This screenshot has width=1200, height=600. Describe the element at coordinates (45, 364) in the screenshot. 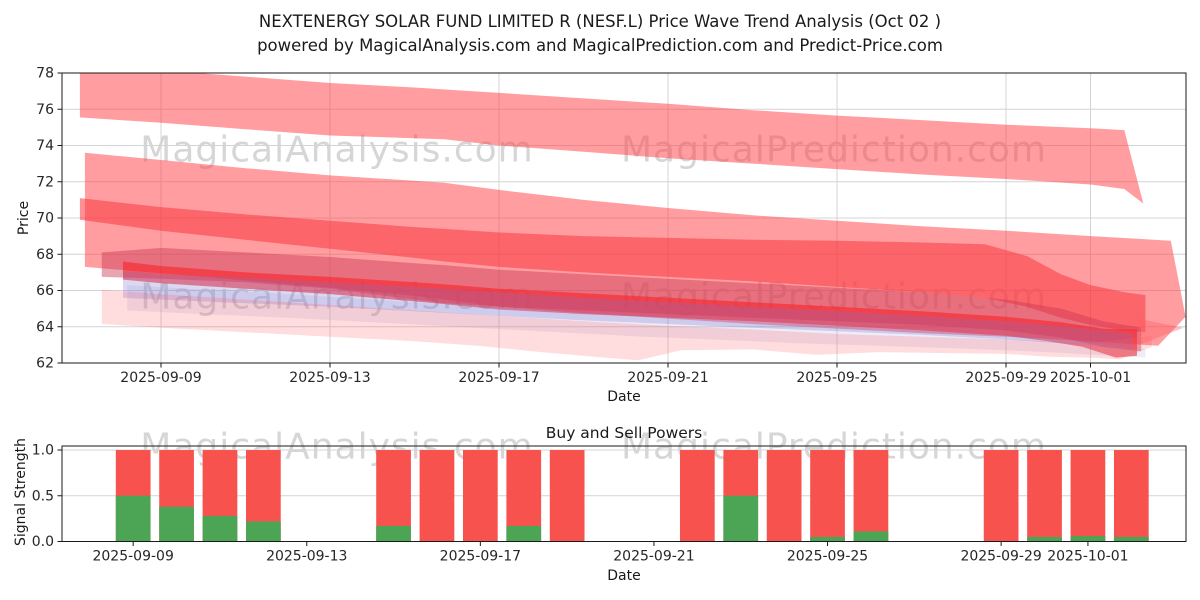

I see `y-tick-label: 62` at that location.